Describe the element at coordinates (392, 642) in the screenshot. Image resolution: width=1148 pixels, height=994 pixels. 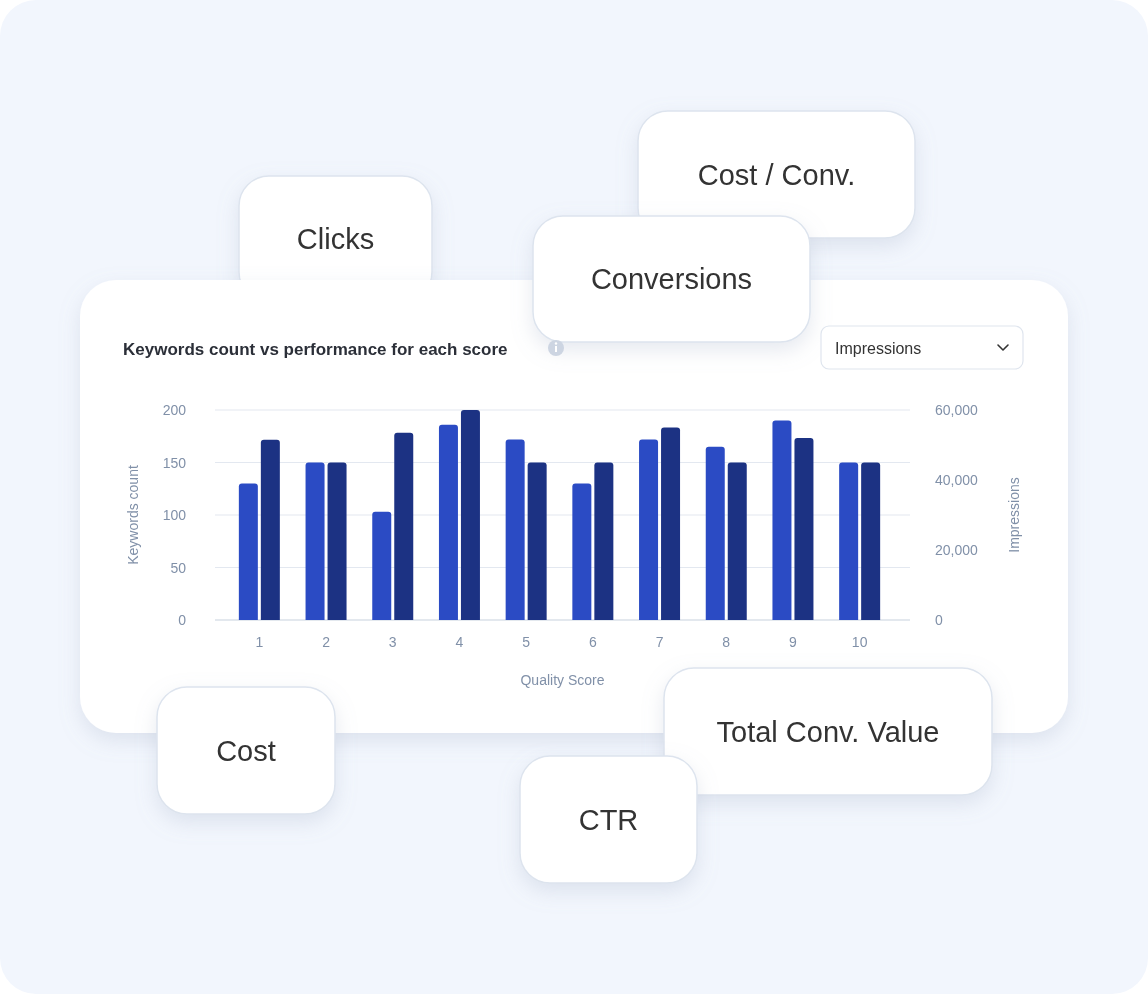
I see `x-tick-label: 3` at that location.